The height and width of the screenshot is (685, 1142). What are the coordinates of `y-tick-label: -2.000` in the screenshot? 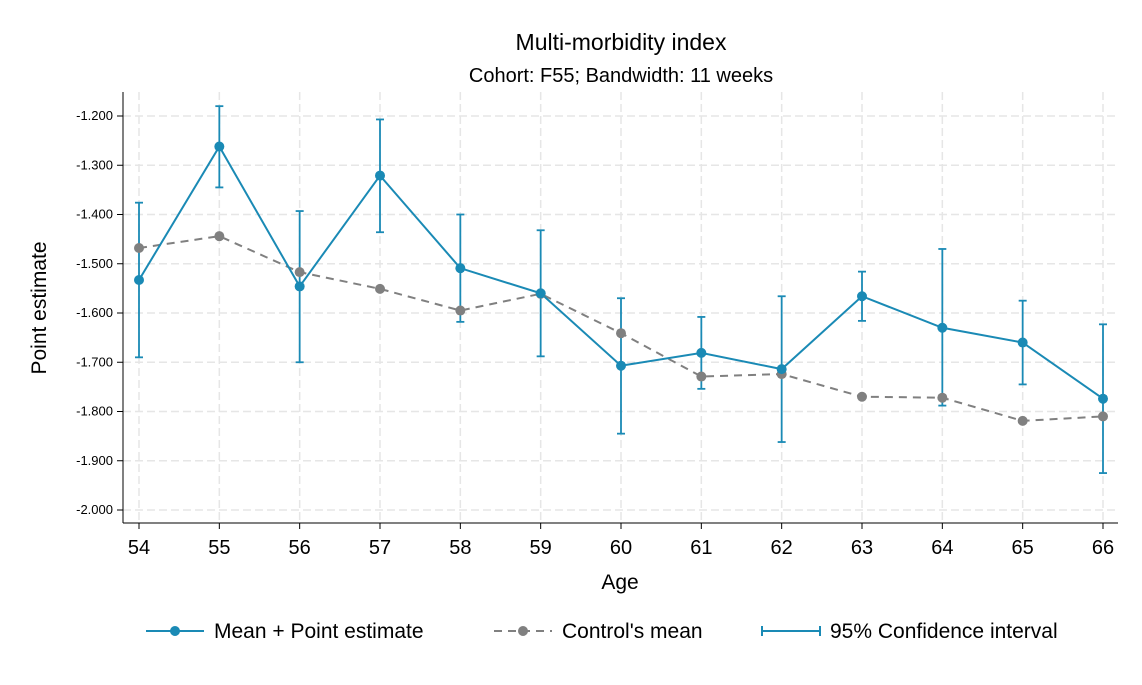 It's located at (94, 509).